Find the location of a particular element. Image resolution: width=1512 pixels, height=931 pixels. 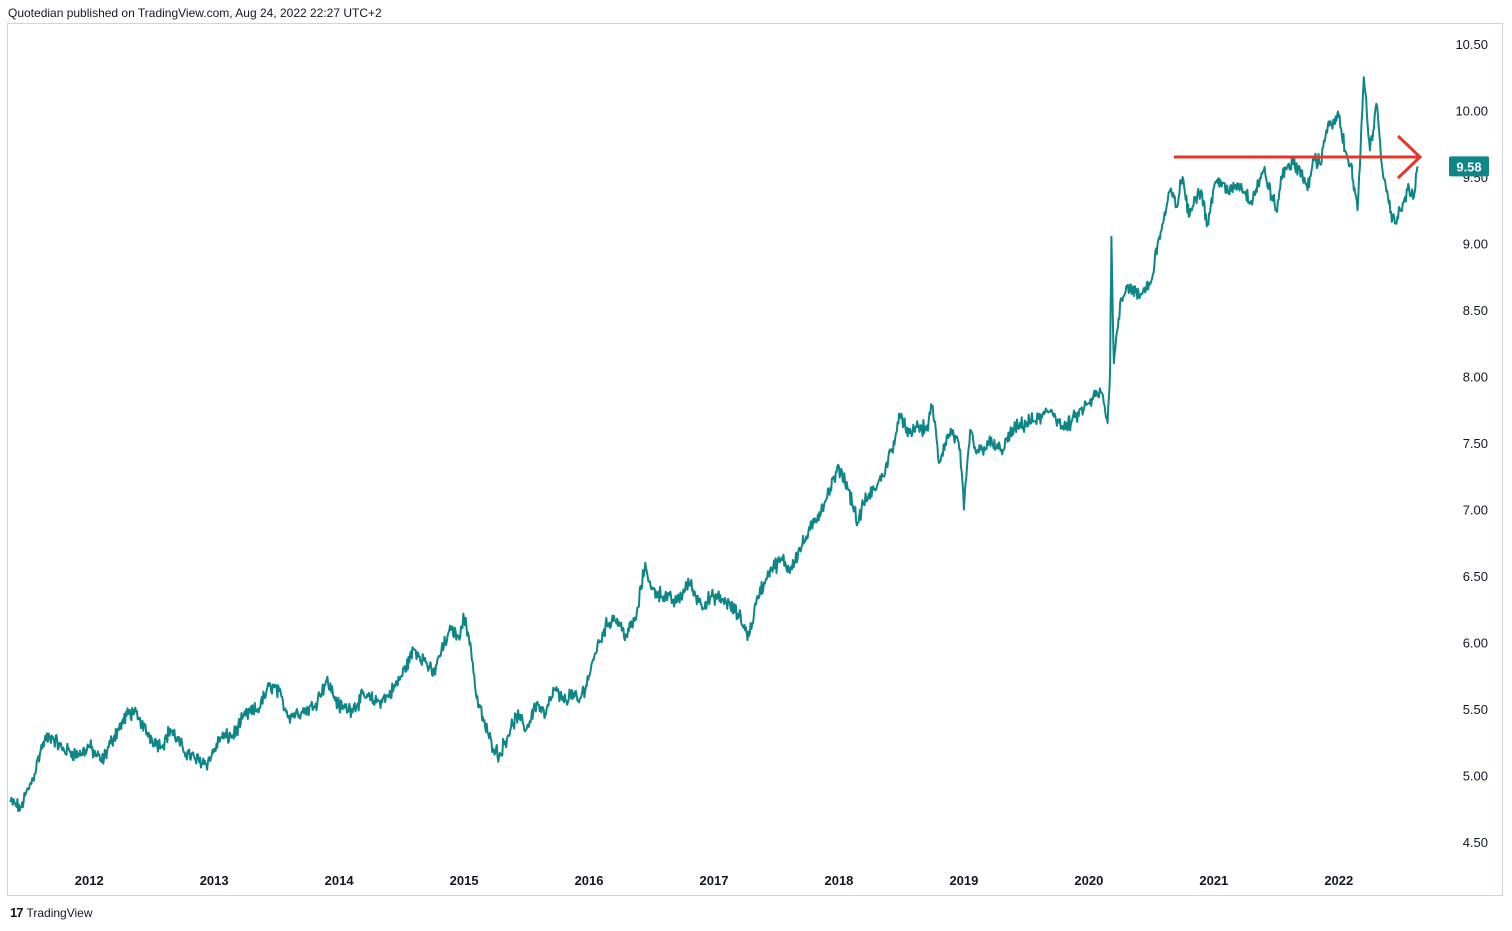

annotation-layer is located at coordinates (1298, 157).